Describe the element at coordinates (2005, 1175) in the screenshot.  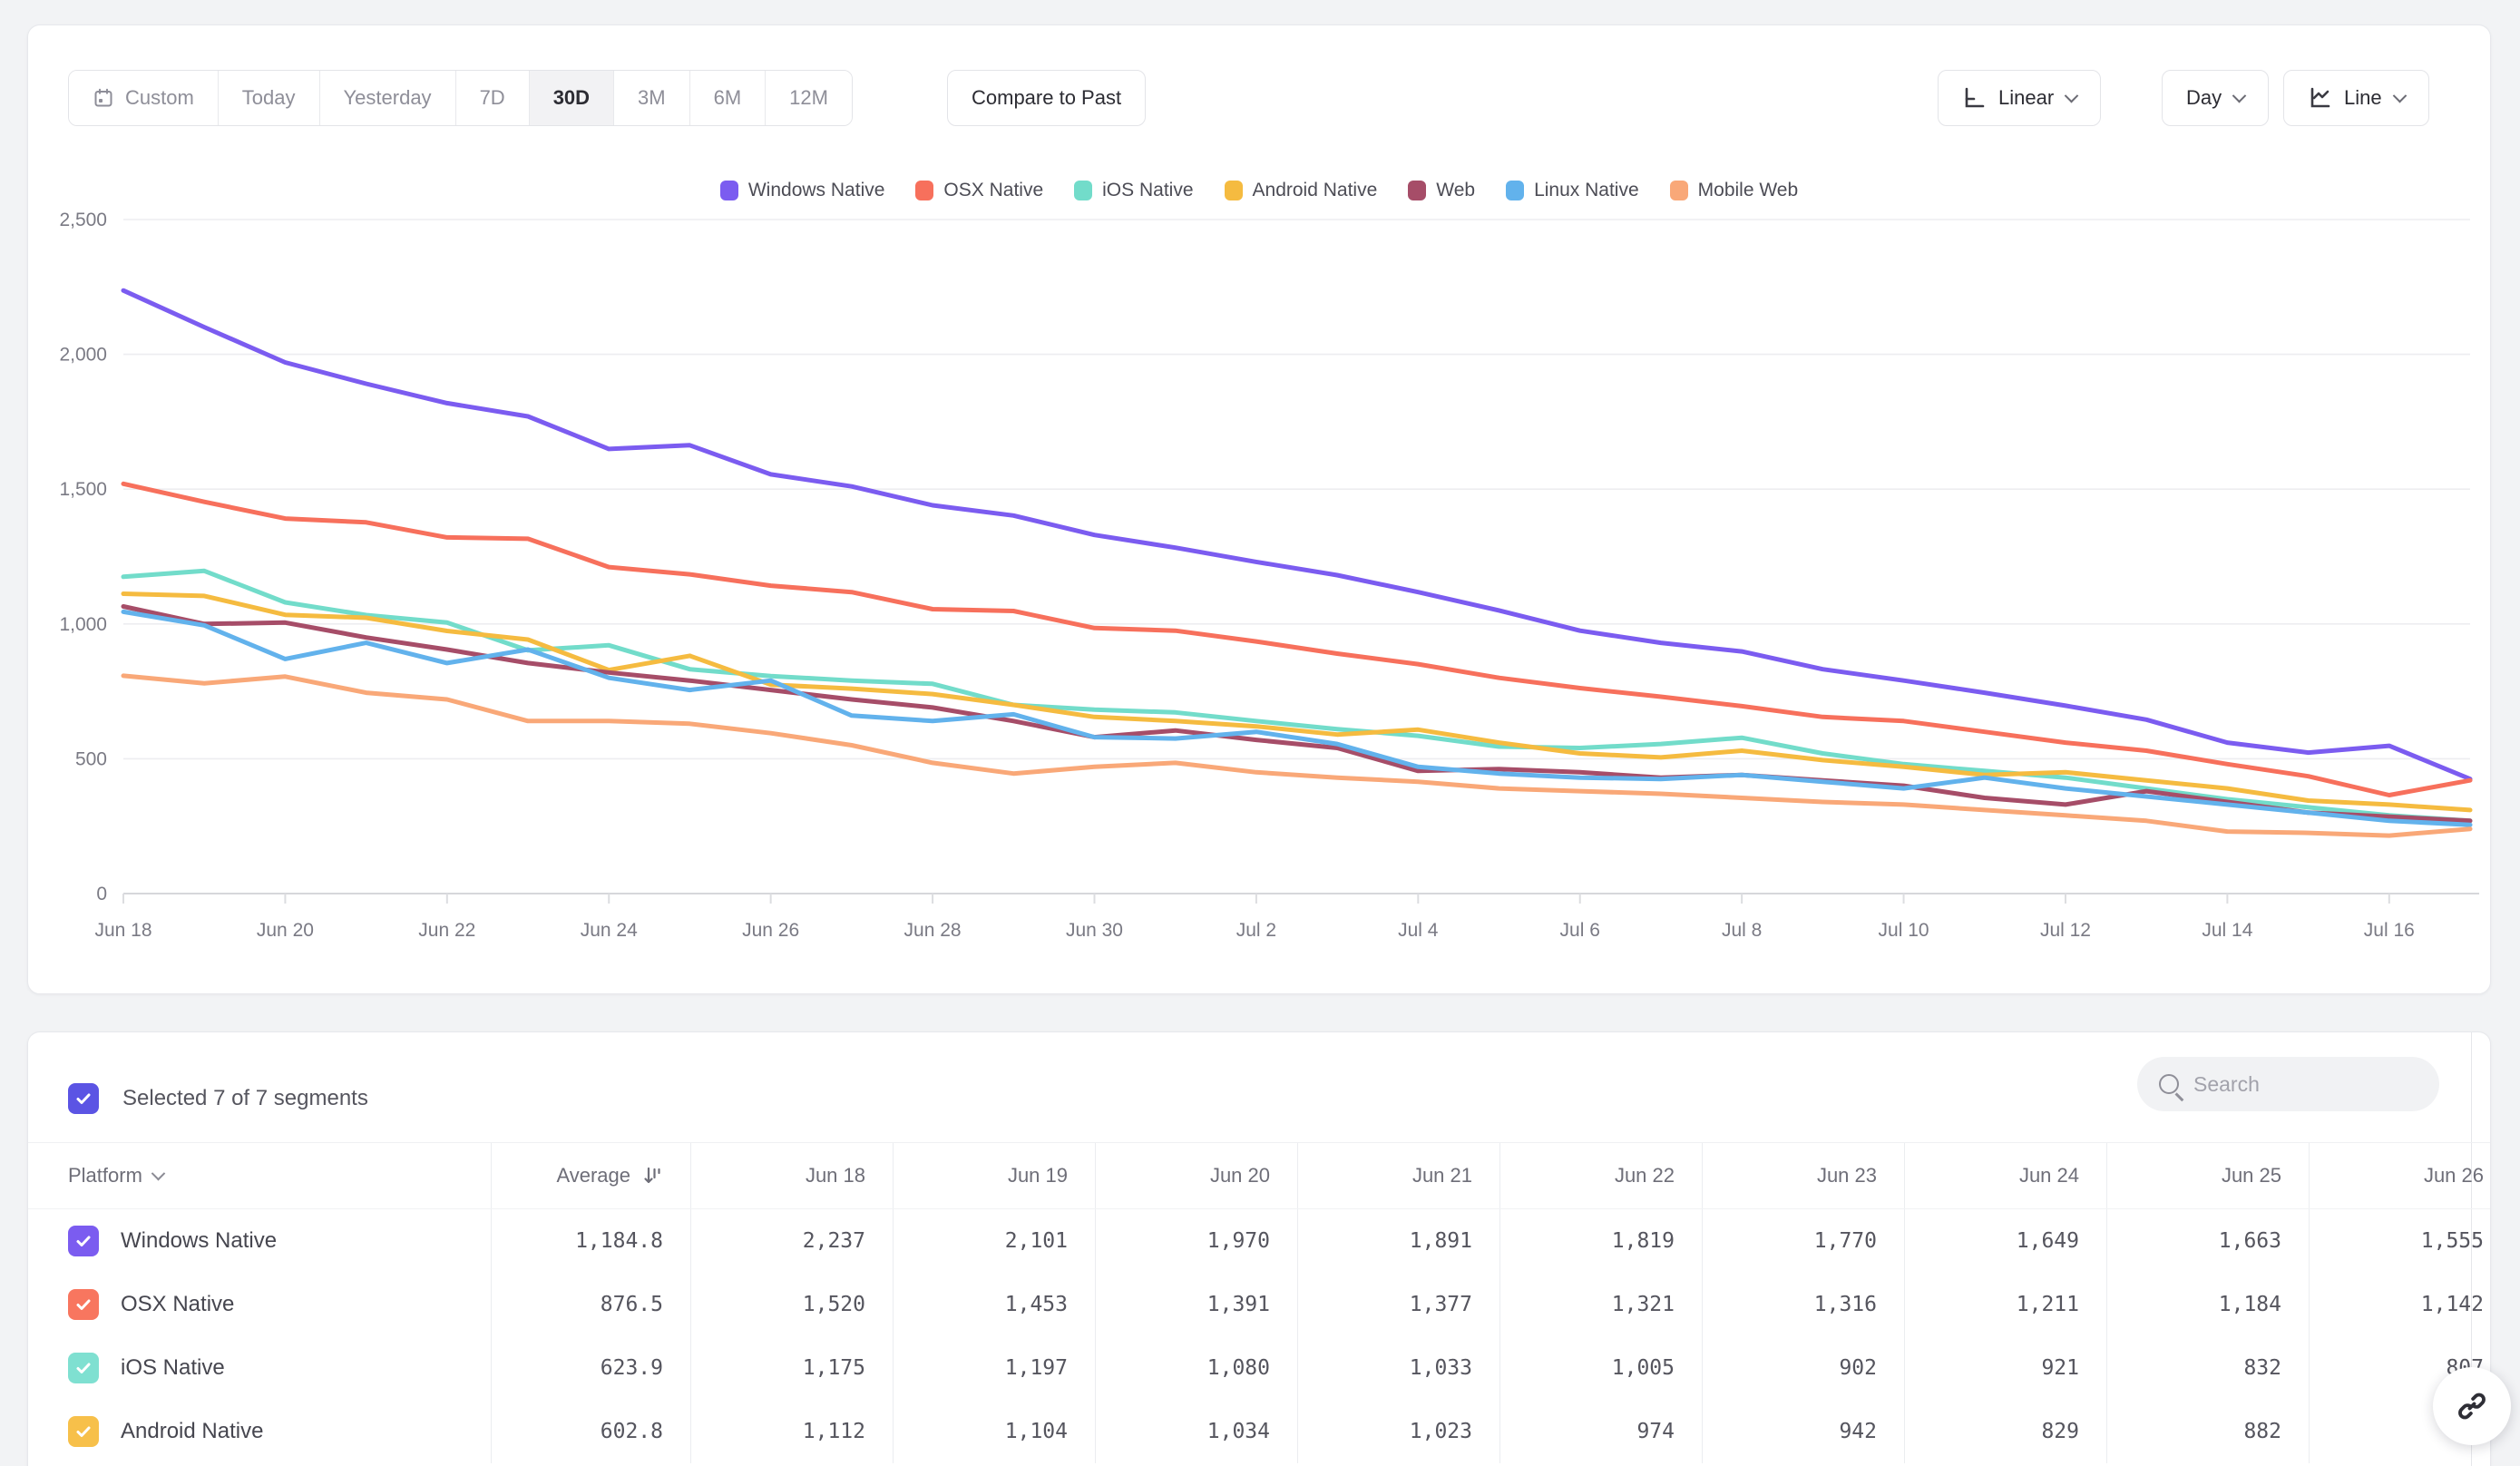
I see `date-column-header-jun-24: Jun 24` at that location.